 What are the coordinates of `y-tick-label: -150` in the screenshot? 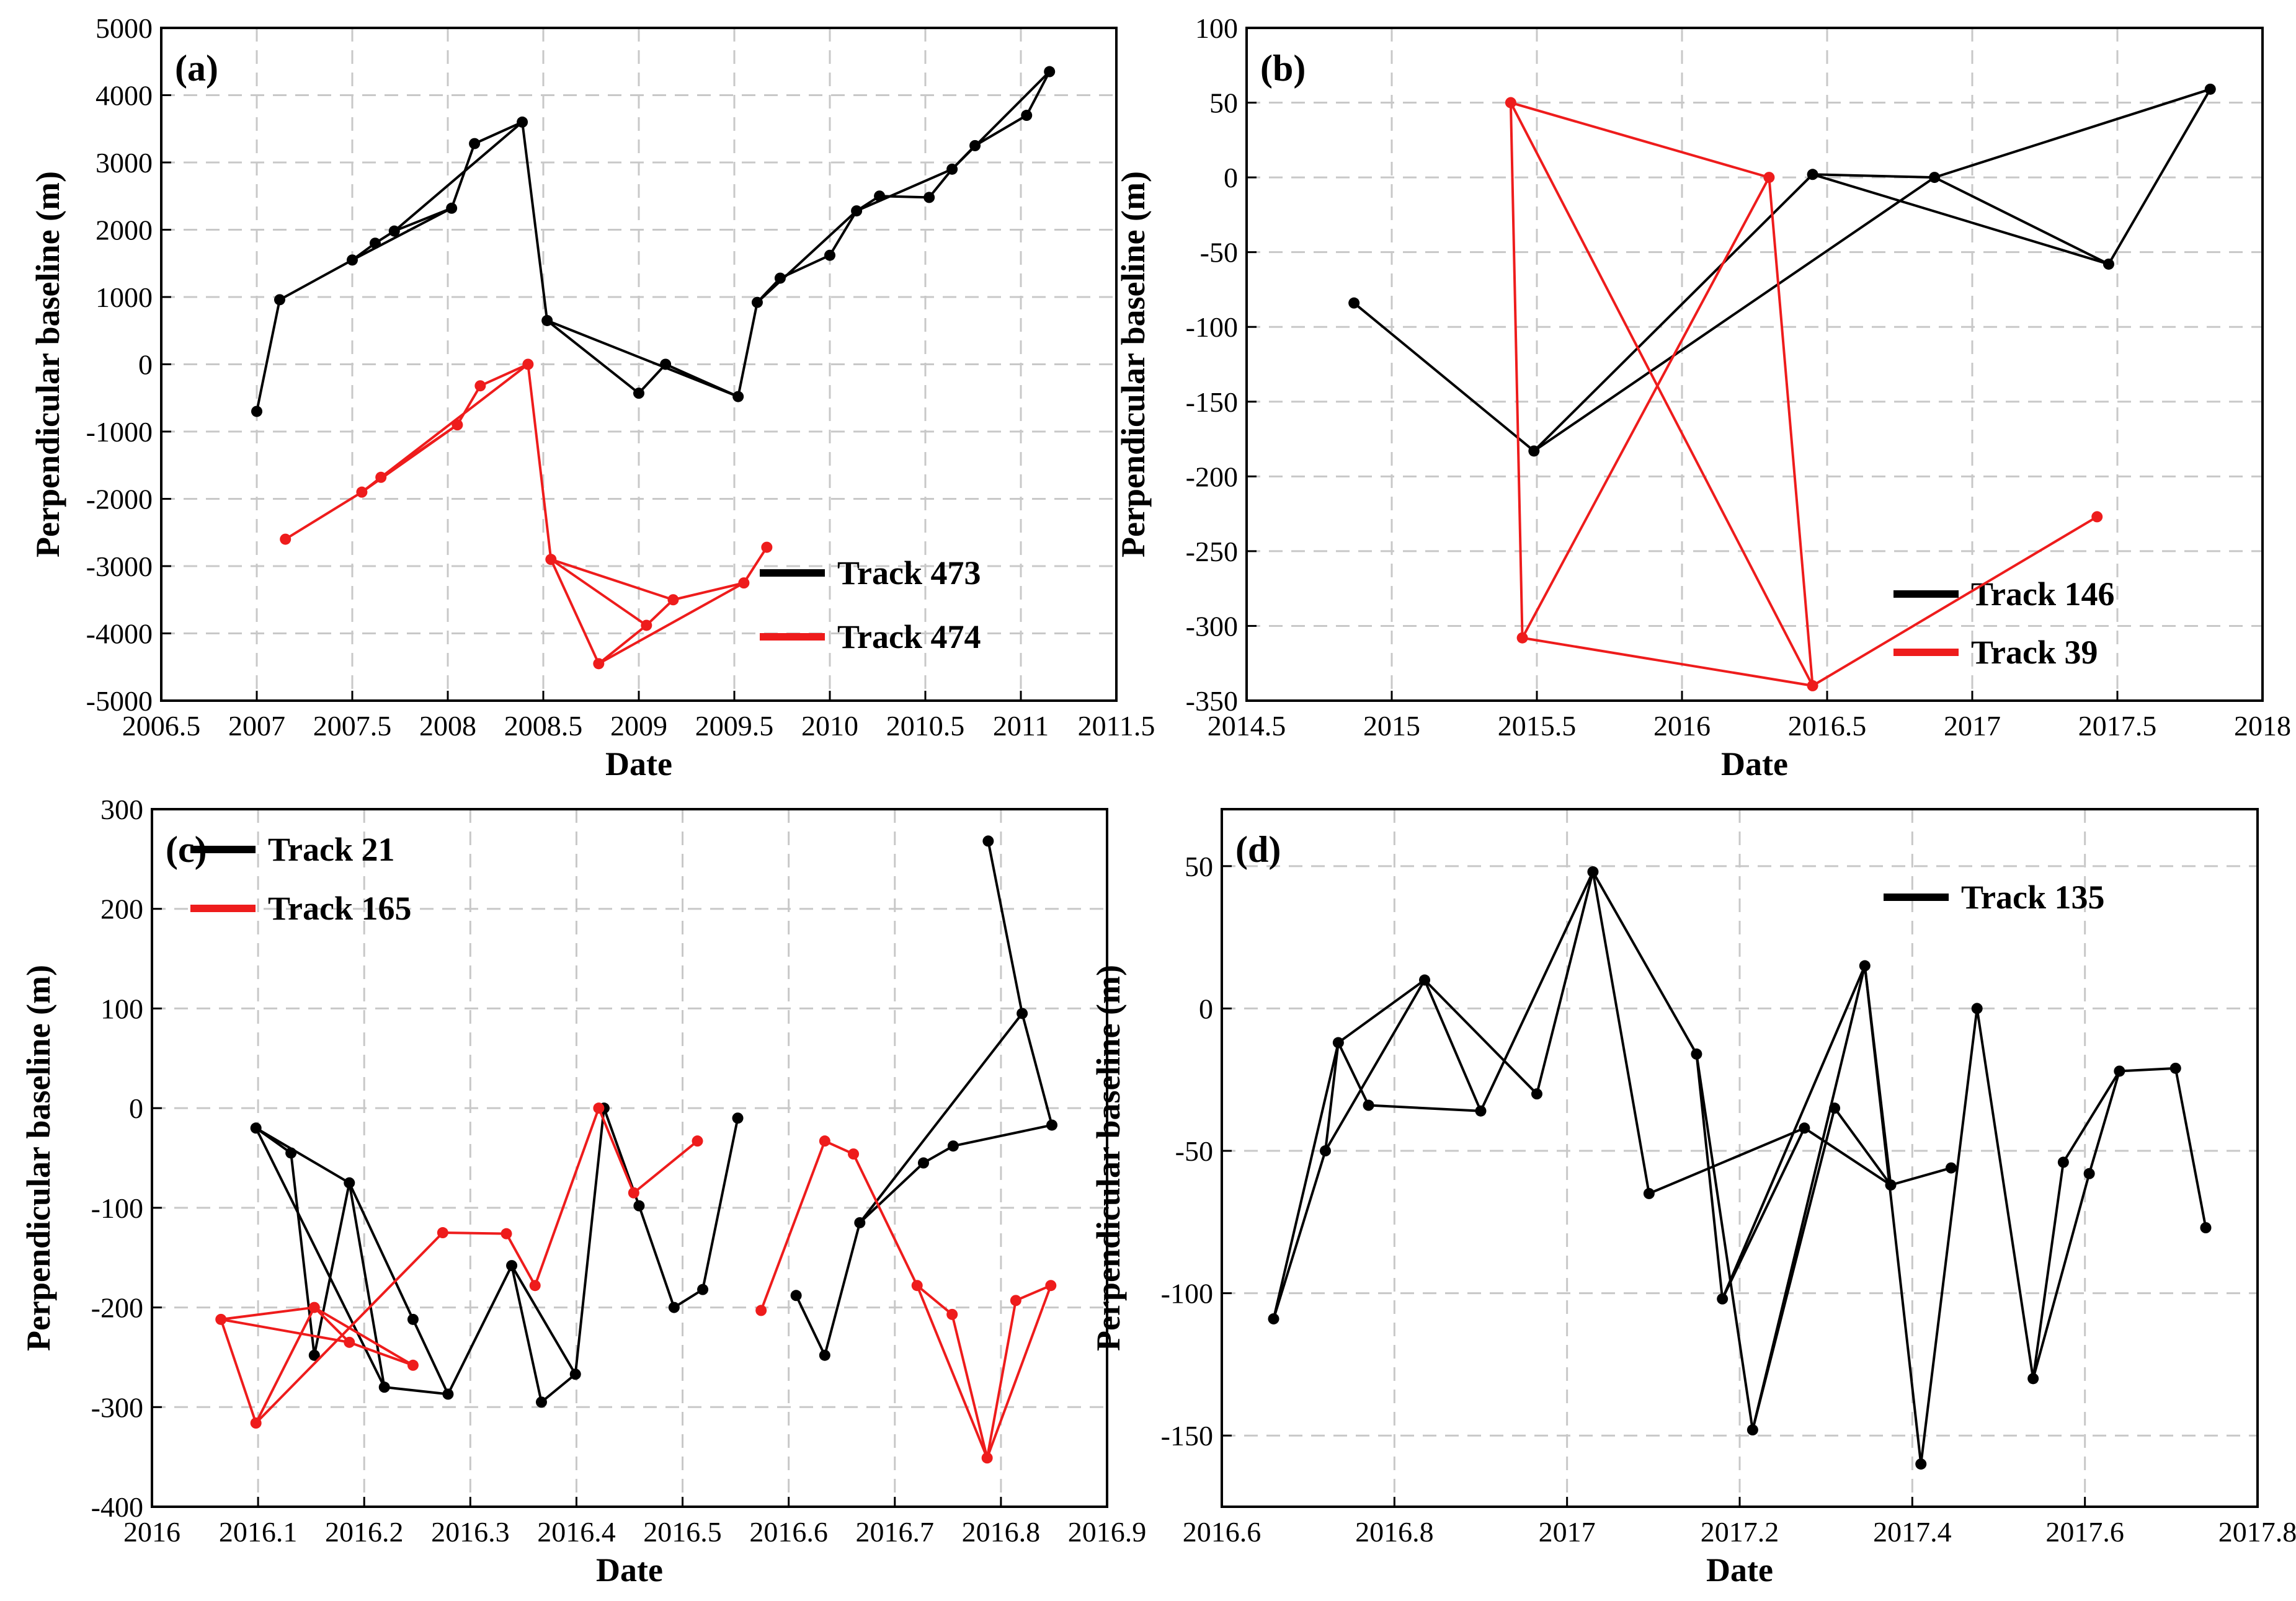 It's located at (1187, 1436).